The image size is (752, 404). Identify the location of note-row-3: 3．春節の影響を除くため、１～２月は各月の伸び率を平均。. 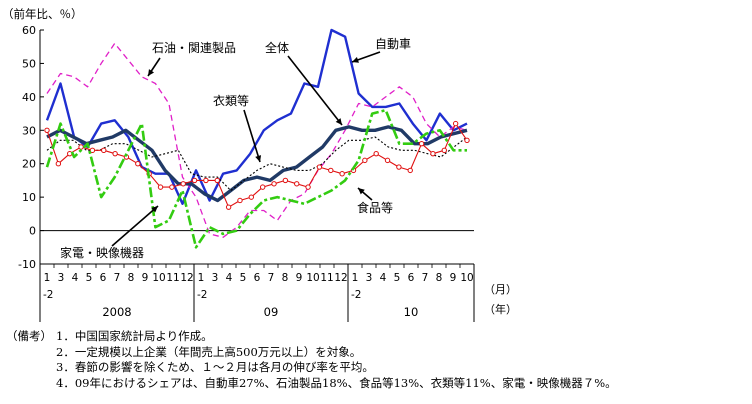
(377, 368).